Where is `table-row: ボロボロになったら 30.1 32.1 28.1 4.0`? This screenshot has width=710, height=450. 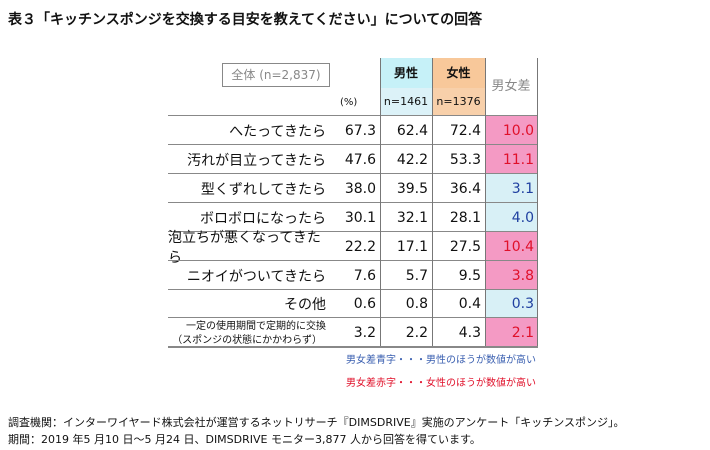
table-row: ボロボロになったら 30.1 32.1 28.1 4.0 is located at coordinates (353, 217).